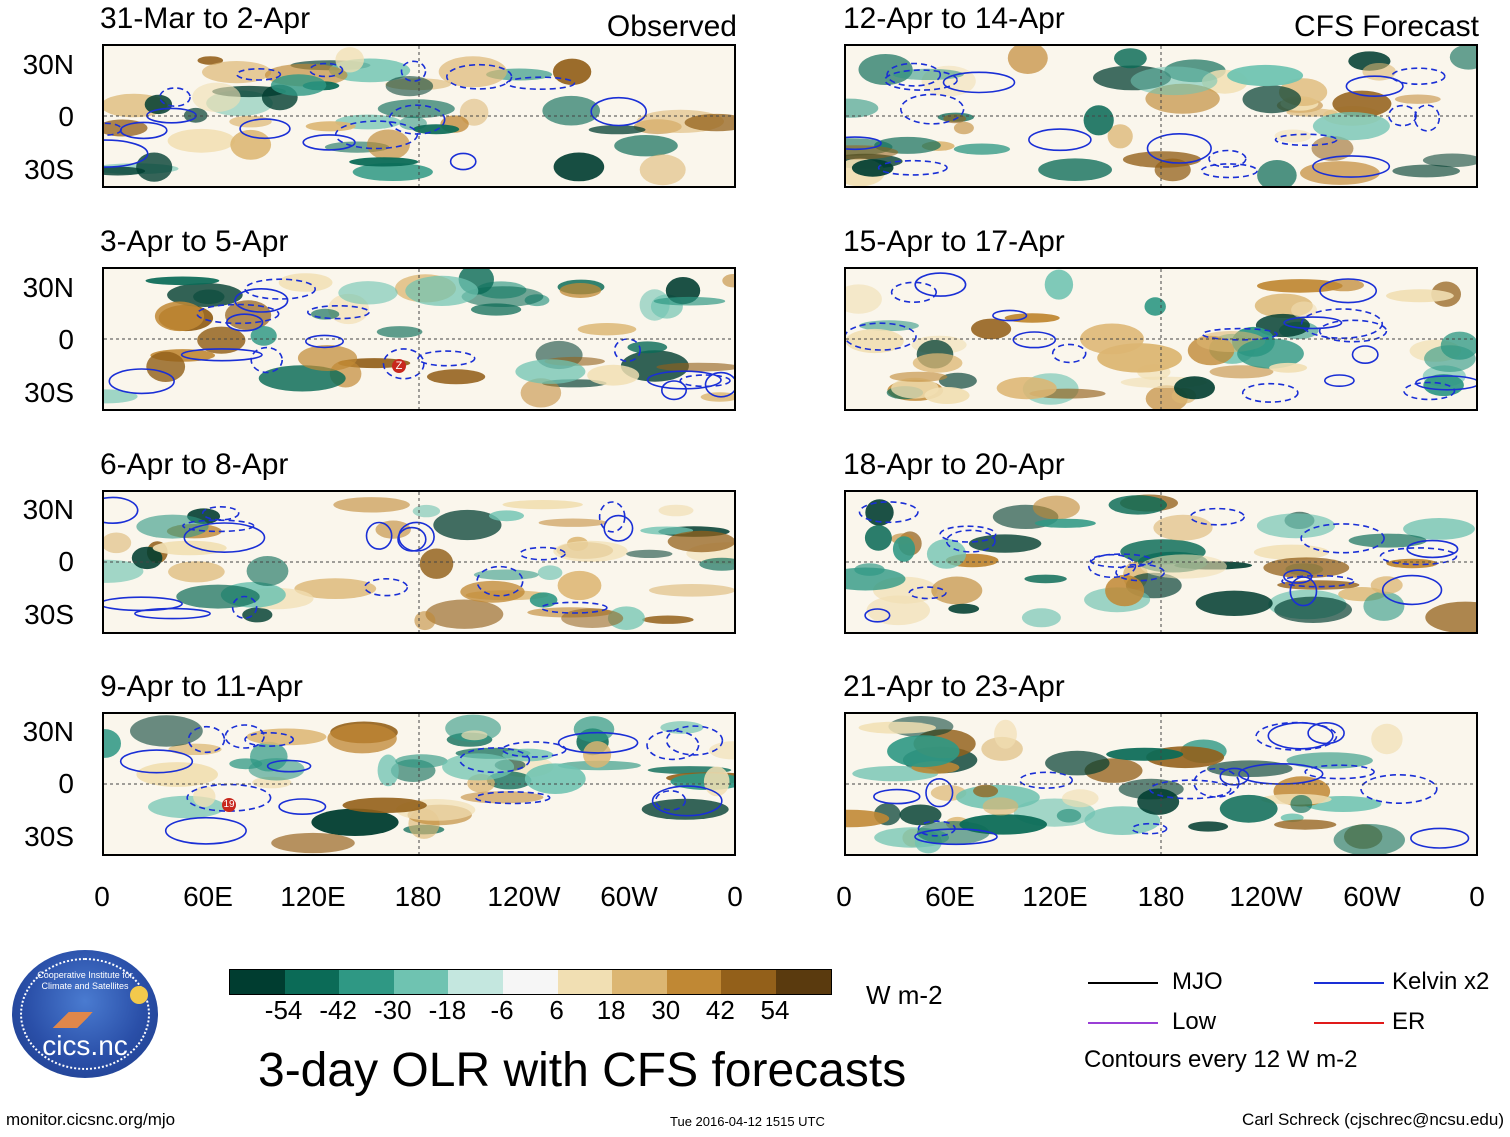 The image size is (1510, 1137). I want to click on panel-title: 12-Apr to 14-Apr, so click(954, 18).